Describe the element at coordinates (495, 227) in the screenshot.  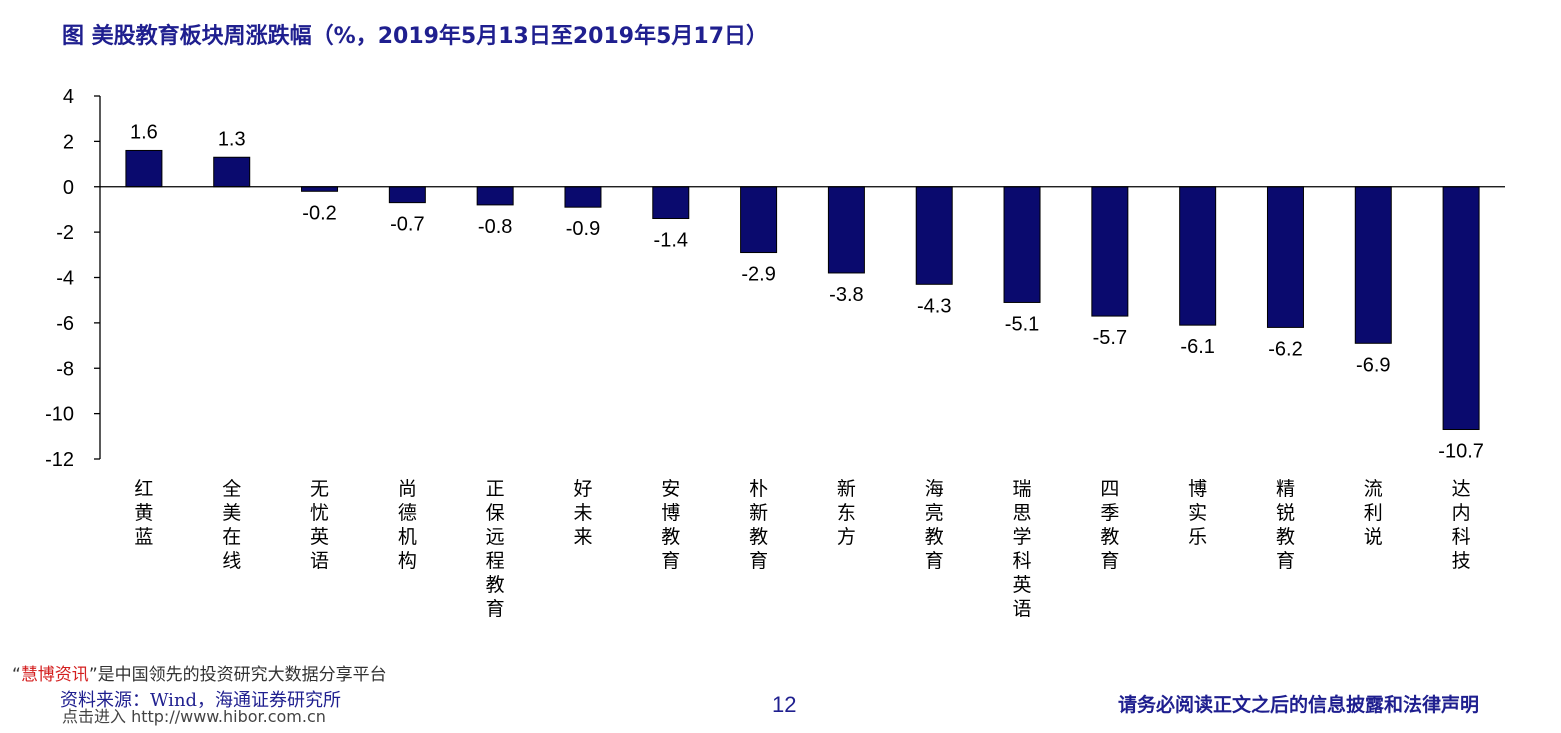
I see `data-label: -0.8` at that location.